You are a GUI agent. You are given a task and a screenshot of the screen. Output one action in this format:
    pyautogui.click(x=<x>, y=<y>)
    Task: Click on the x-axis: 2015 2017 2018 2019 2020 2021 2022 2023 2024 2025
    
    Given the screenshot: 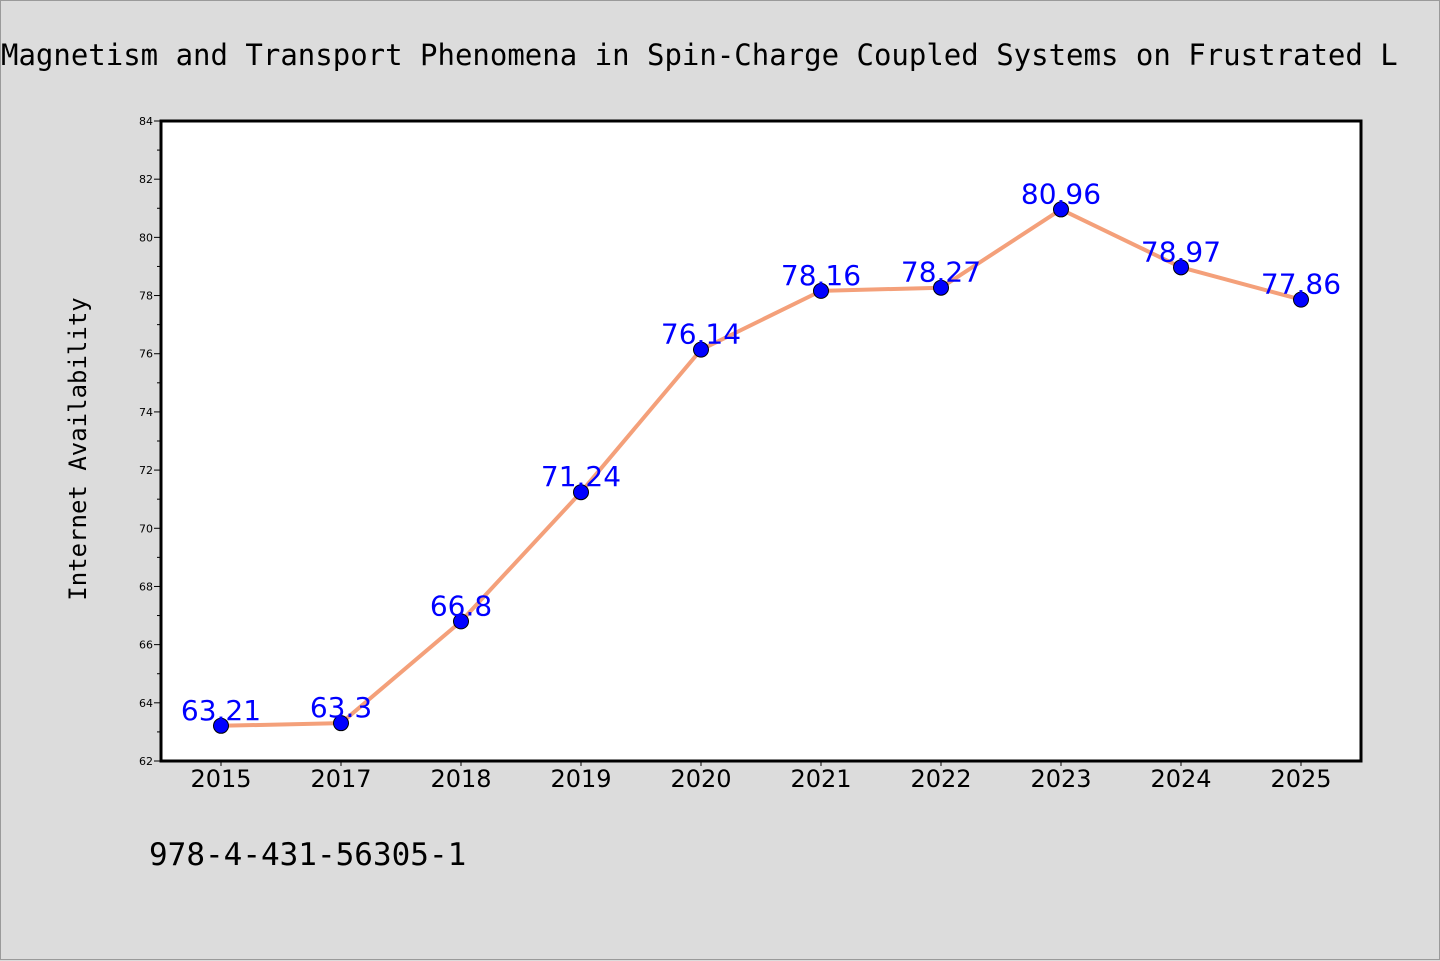 What is the action you would take?
    pyautogui.click(x=761, y=777)
    